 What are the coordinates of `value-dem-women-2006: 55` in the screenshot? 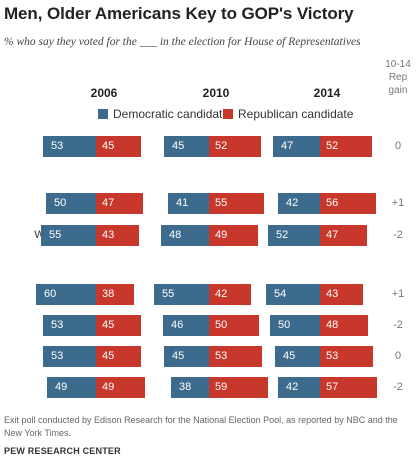 It's located at (55, 235).